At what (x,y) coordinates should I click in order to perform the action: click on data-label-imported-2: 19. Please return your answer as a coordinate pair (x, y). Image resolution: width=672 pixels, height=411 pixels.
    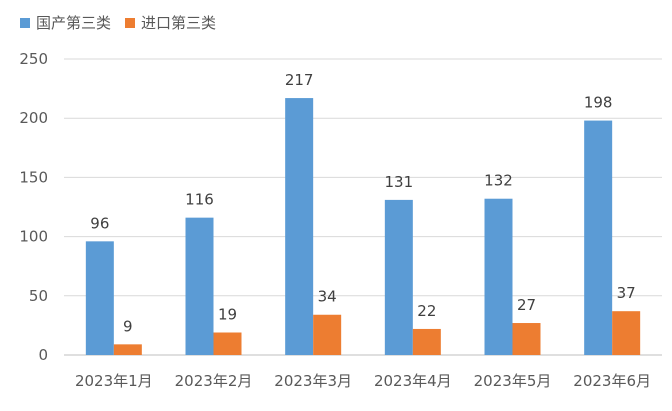
    Looking at the image, I should click on (227, 315).